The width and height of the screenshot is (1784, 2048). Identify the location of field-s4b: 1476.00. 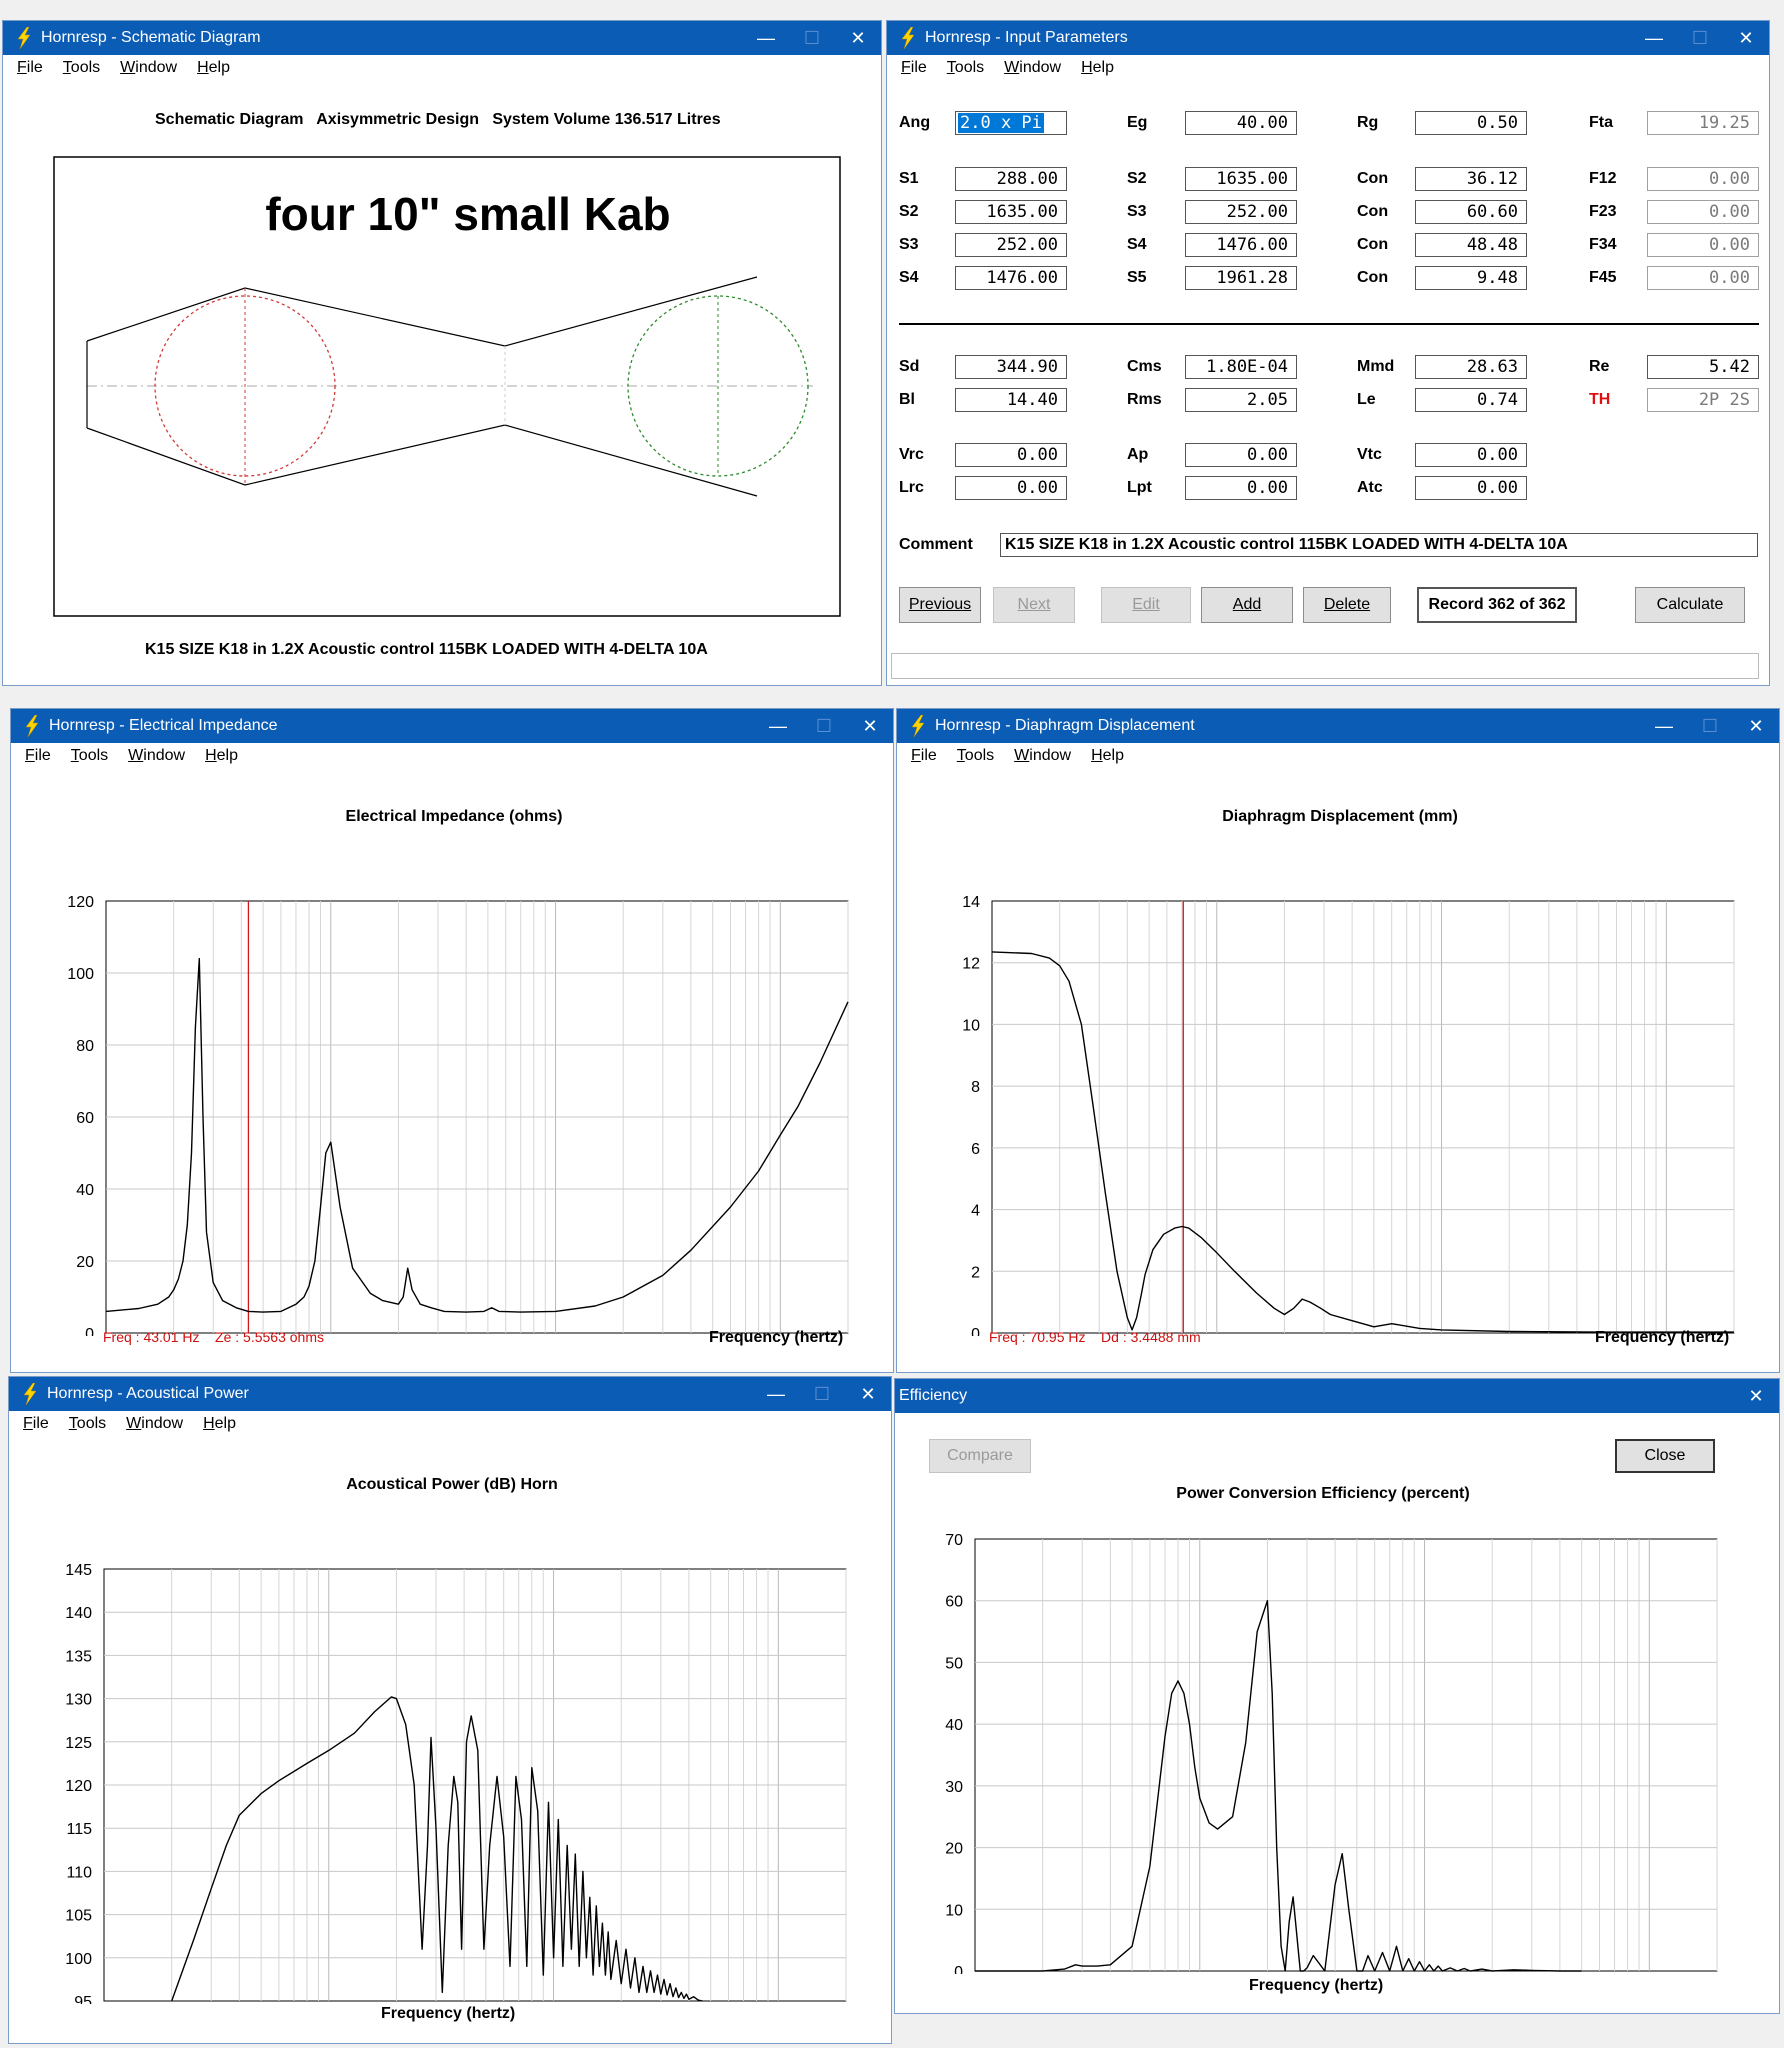
(1241, 245).